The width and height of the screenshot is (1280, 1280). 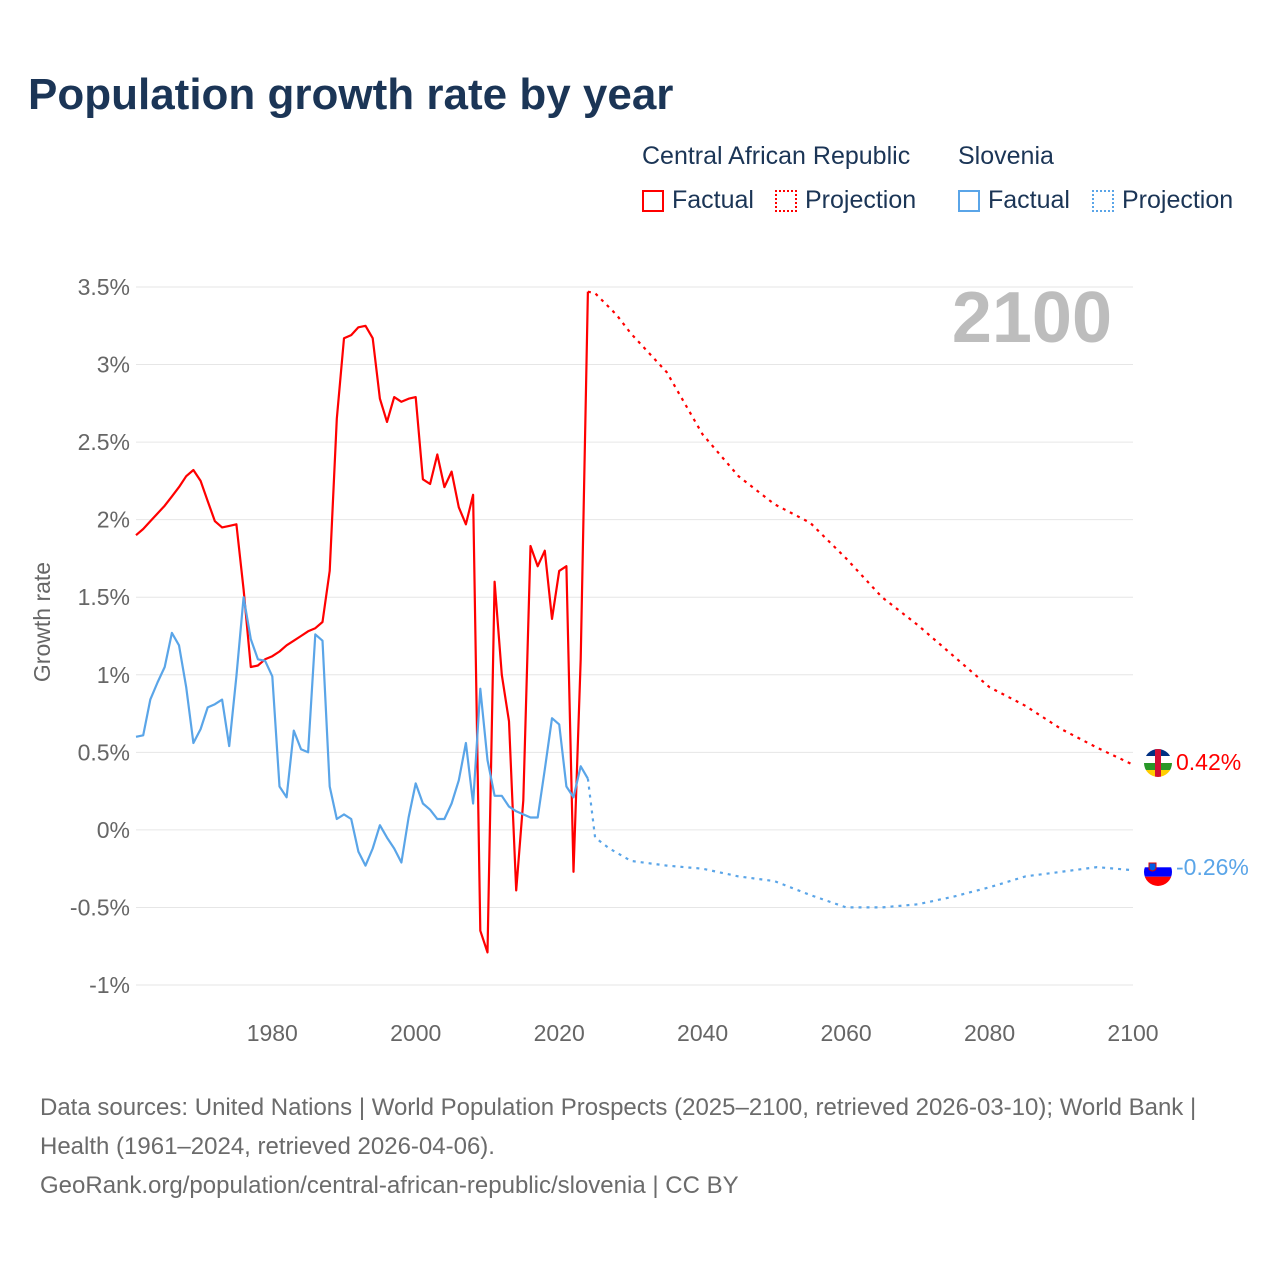 I want to click on x-tick-label: 2020, so click(x=559, y=1033).